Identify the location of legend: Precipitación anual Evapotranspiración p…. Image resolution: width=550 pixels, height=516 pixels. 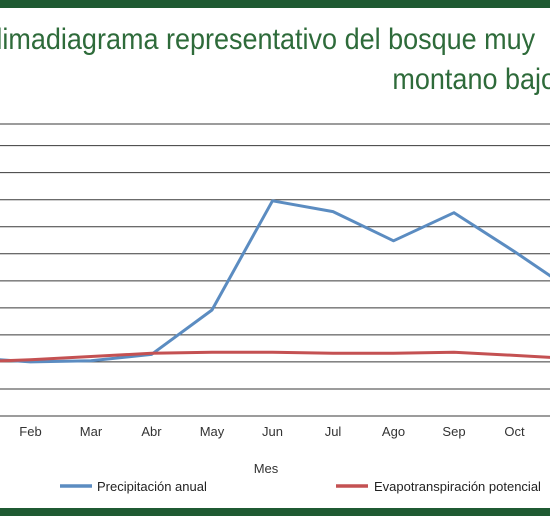
(300, 486).